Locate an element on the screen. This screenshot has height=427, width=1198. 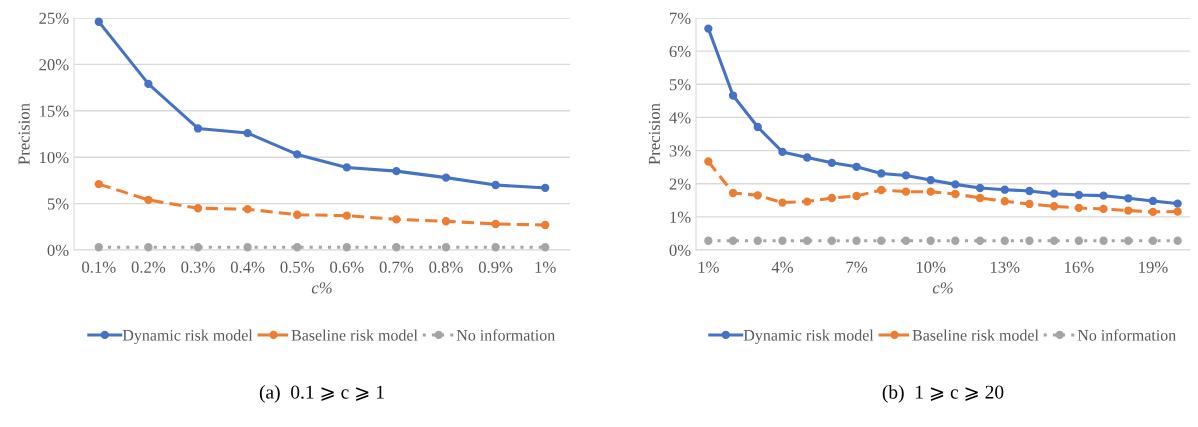
x-tick-label: 19% is located at coordinates (1153, 267).